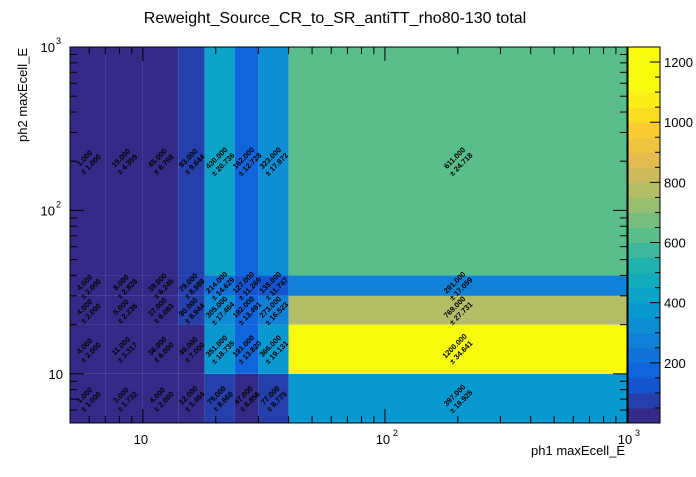  What do you see at coordinates (675, 303) in the screenshot?
I see `colorbar-tick-label: 400` at bounding box center [675, 303].